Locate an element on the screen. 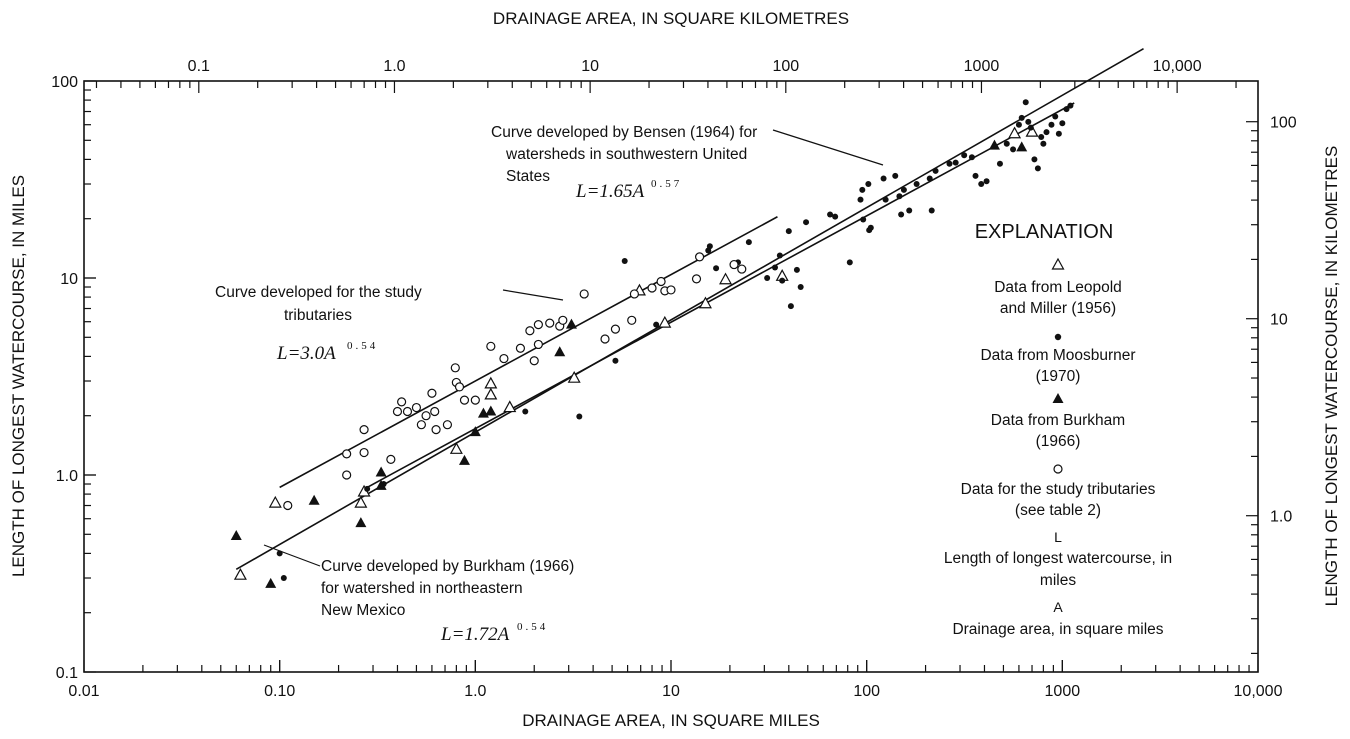 The image size is (1350, 739). study-curve-exponent: 0.54 is located at coordinates (362, 346).